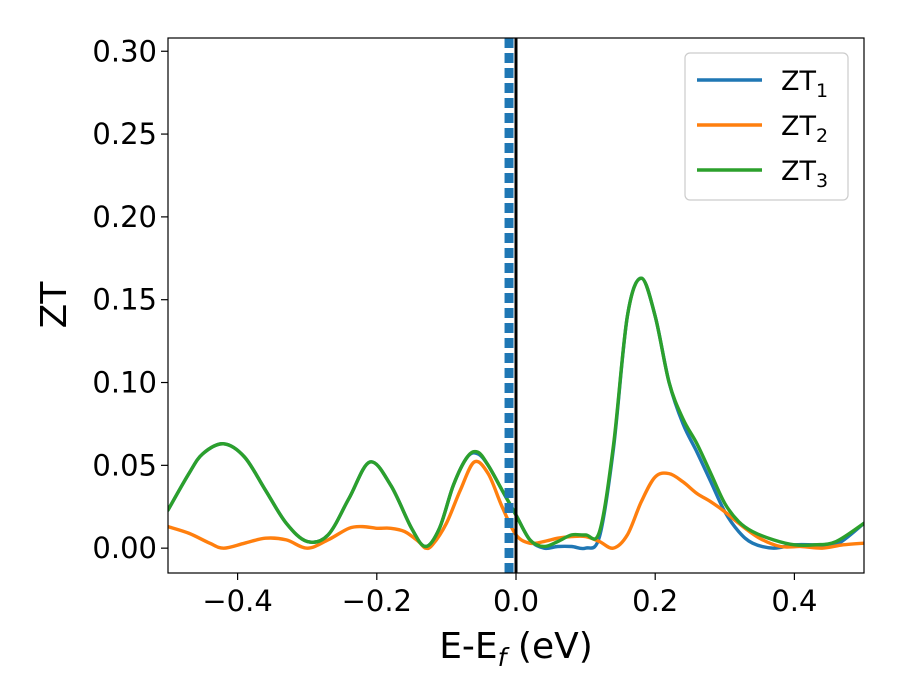 This screenshot has width=900, height=700. What do you see at coordinates (124, 134) in the screenshot?
I see `y-tick-label: 0.25` at bounding box center [124, 134].